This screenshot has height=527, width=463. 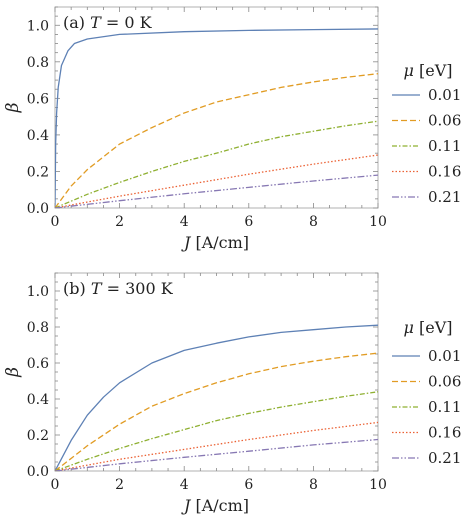 What do you see at coordinates (118, 288) in the screenshot?
I see `panel-title: (b) T = 300 K` at bounding box center [118, 288].